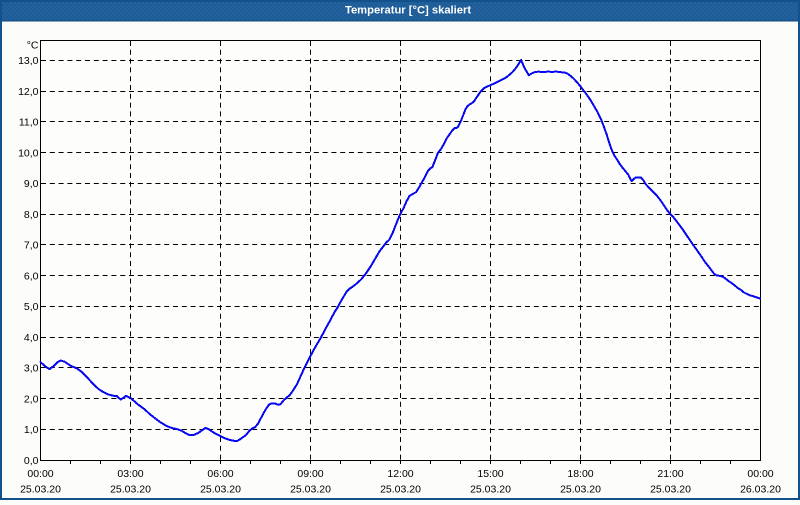  Describe the element at coordinates (490, 474) in the screenshot. I see `svg-text: 15:00` at that location.